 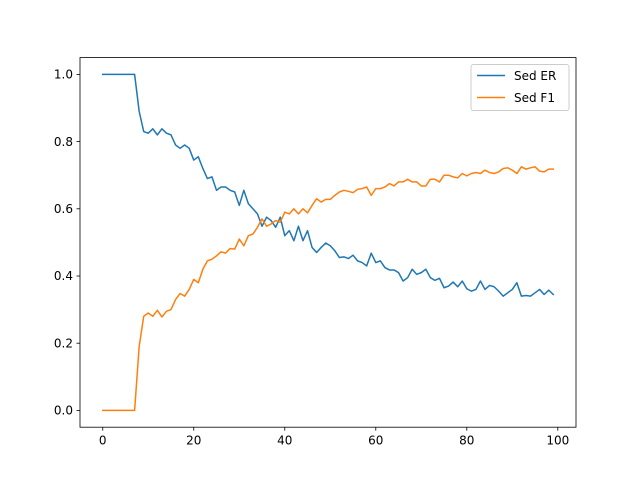 What do you see at coordinates (520, 87) in the screenshot?
I see `legend: Sed ER Sed F1` at bounding box center [520, 87].